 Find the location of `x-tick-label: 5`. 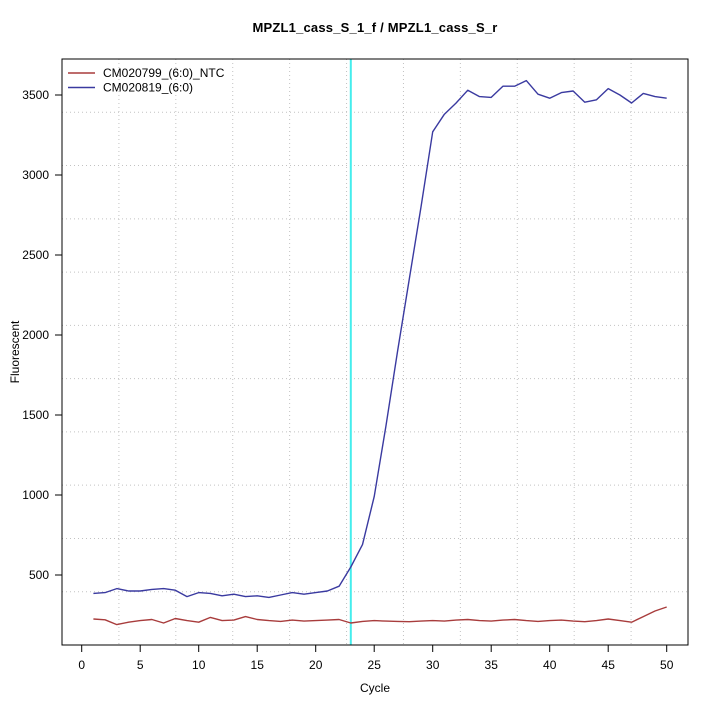

x-tick-label: 5 is located at coordinates (140, 665).